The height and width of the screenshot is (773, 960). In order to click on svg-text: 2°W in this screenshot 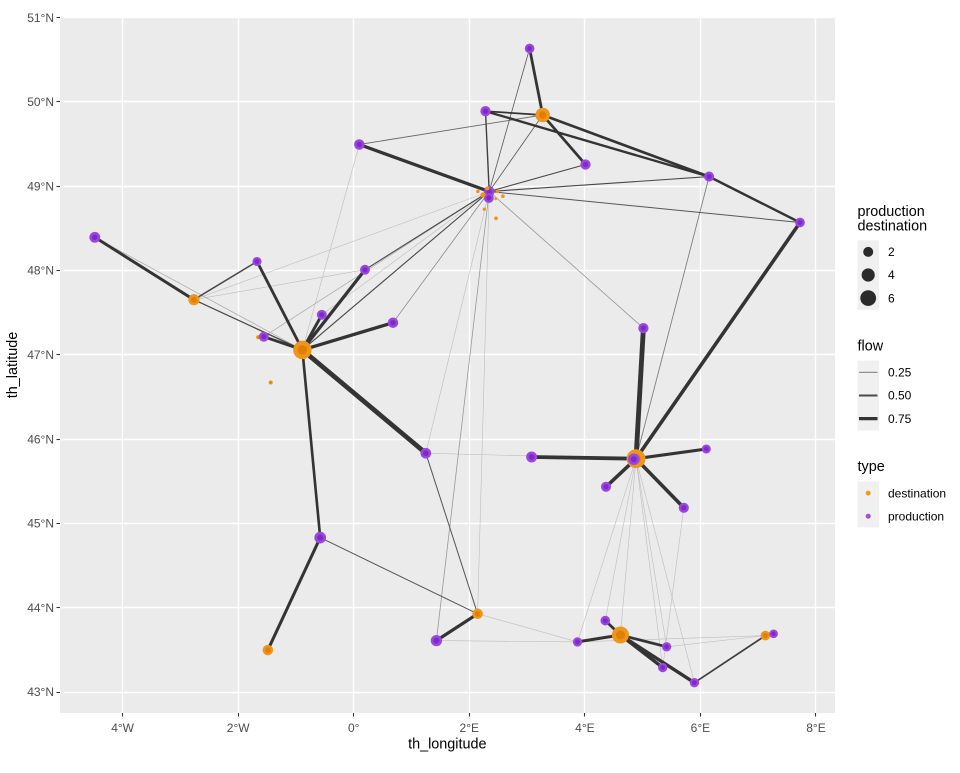, I will do `click(238, 728)`.